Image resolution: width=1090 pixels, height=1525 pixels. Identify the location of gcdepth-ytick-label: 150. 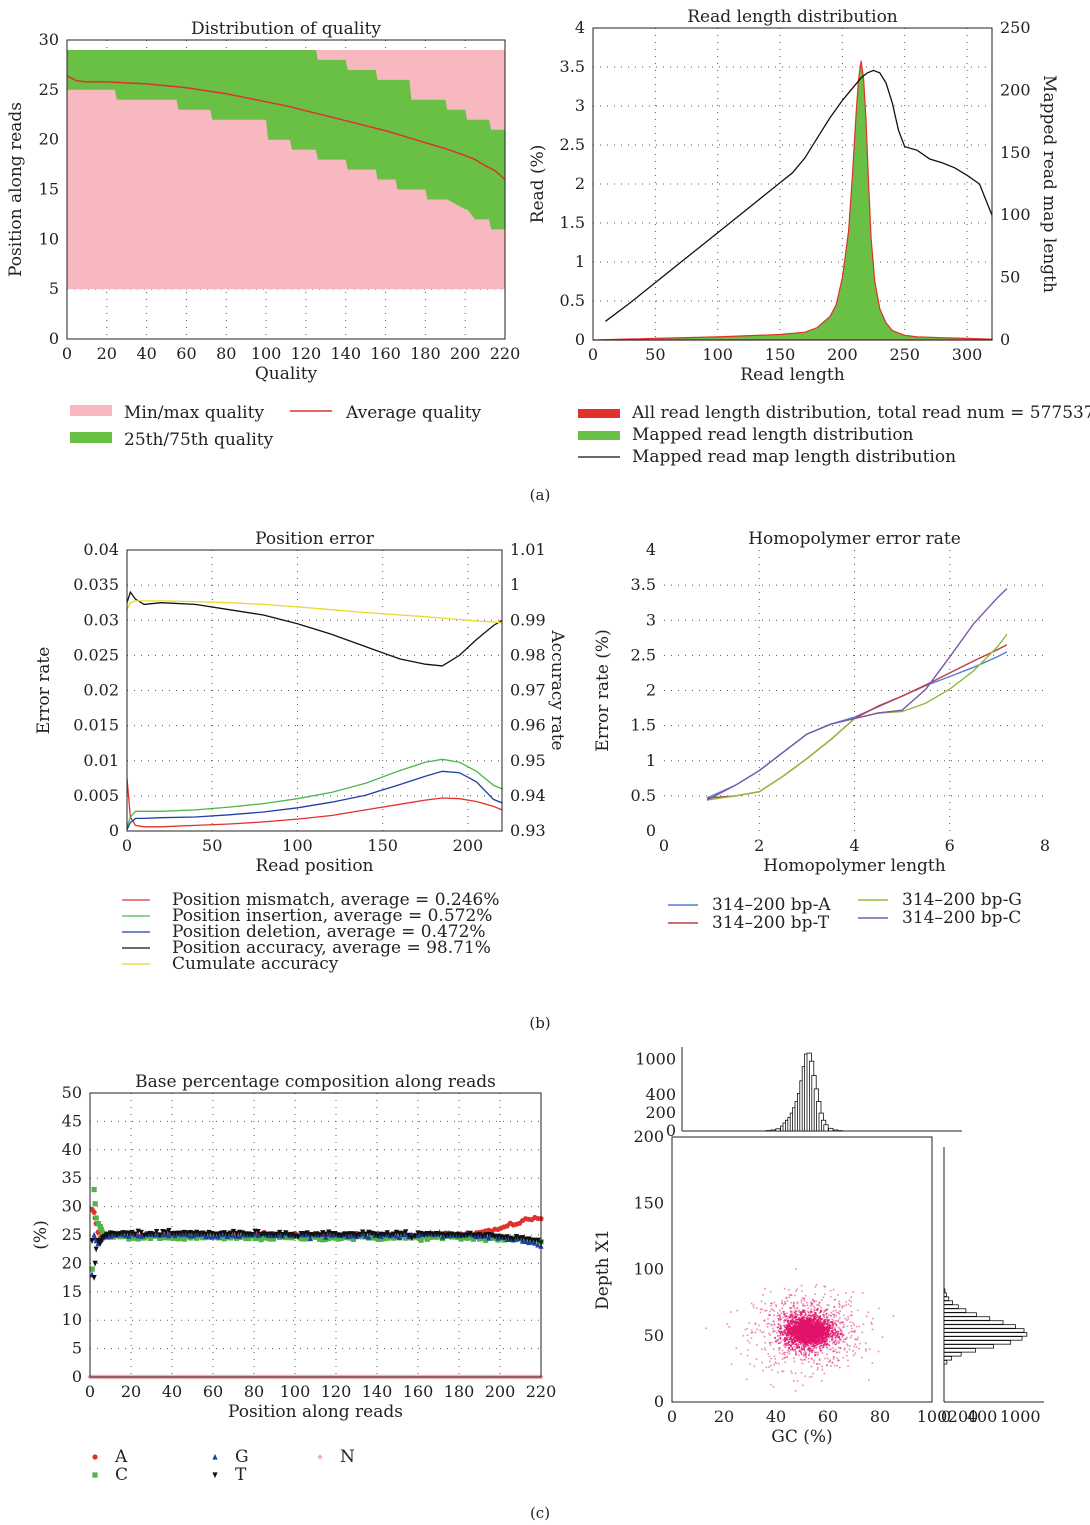
(648, 1202).